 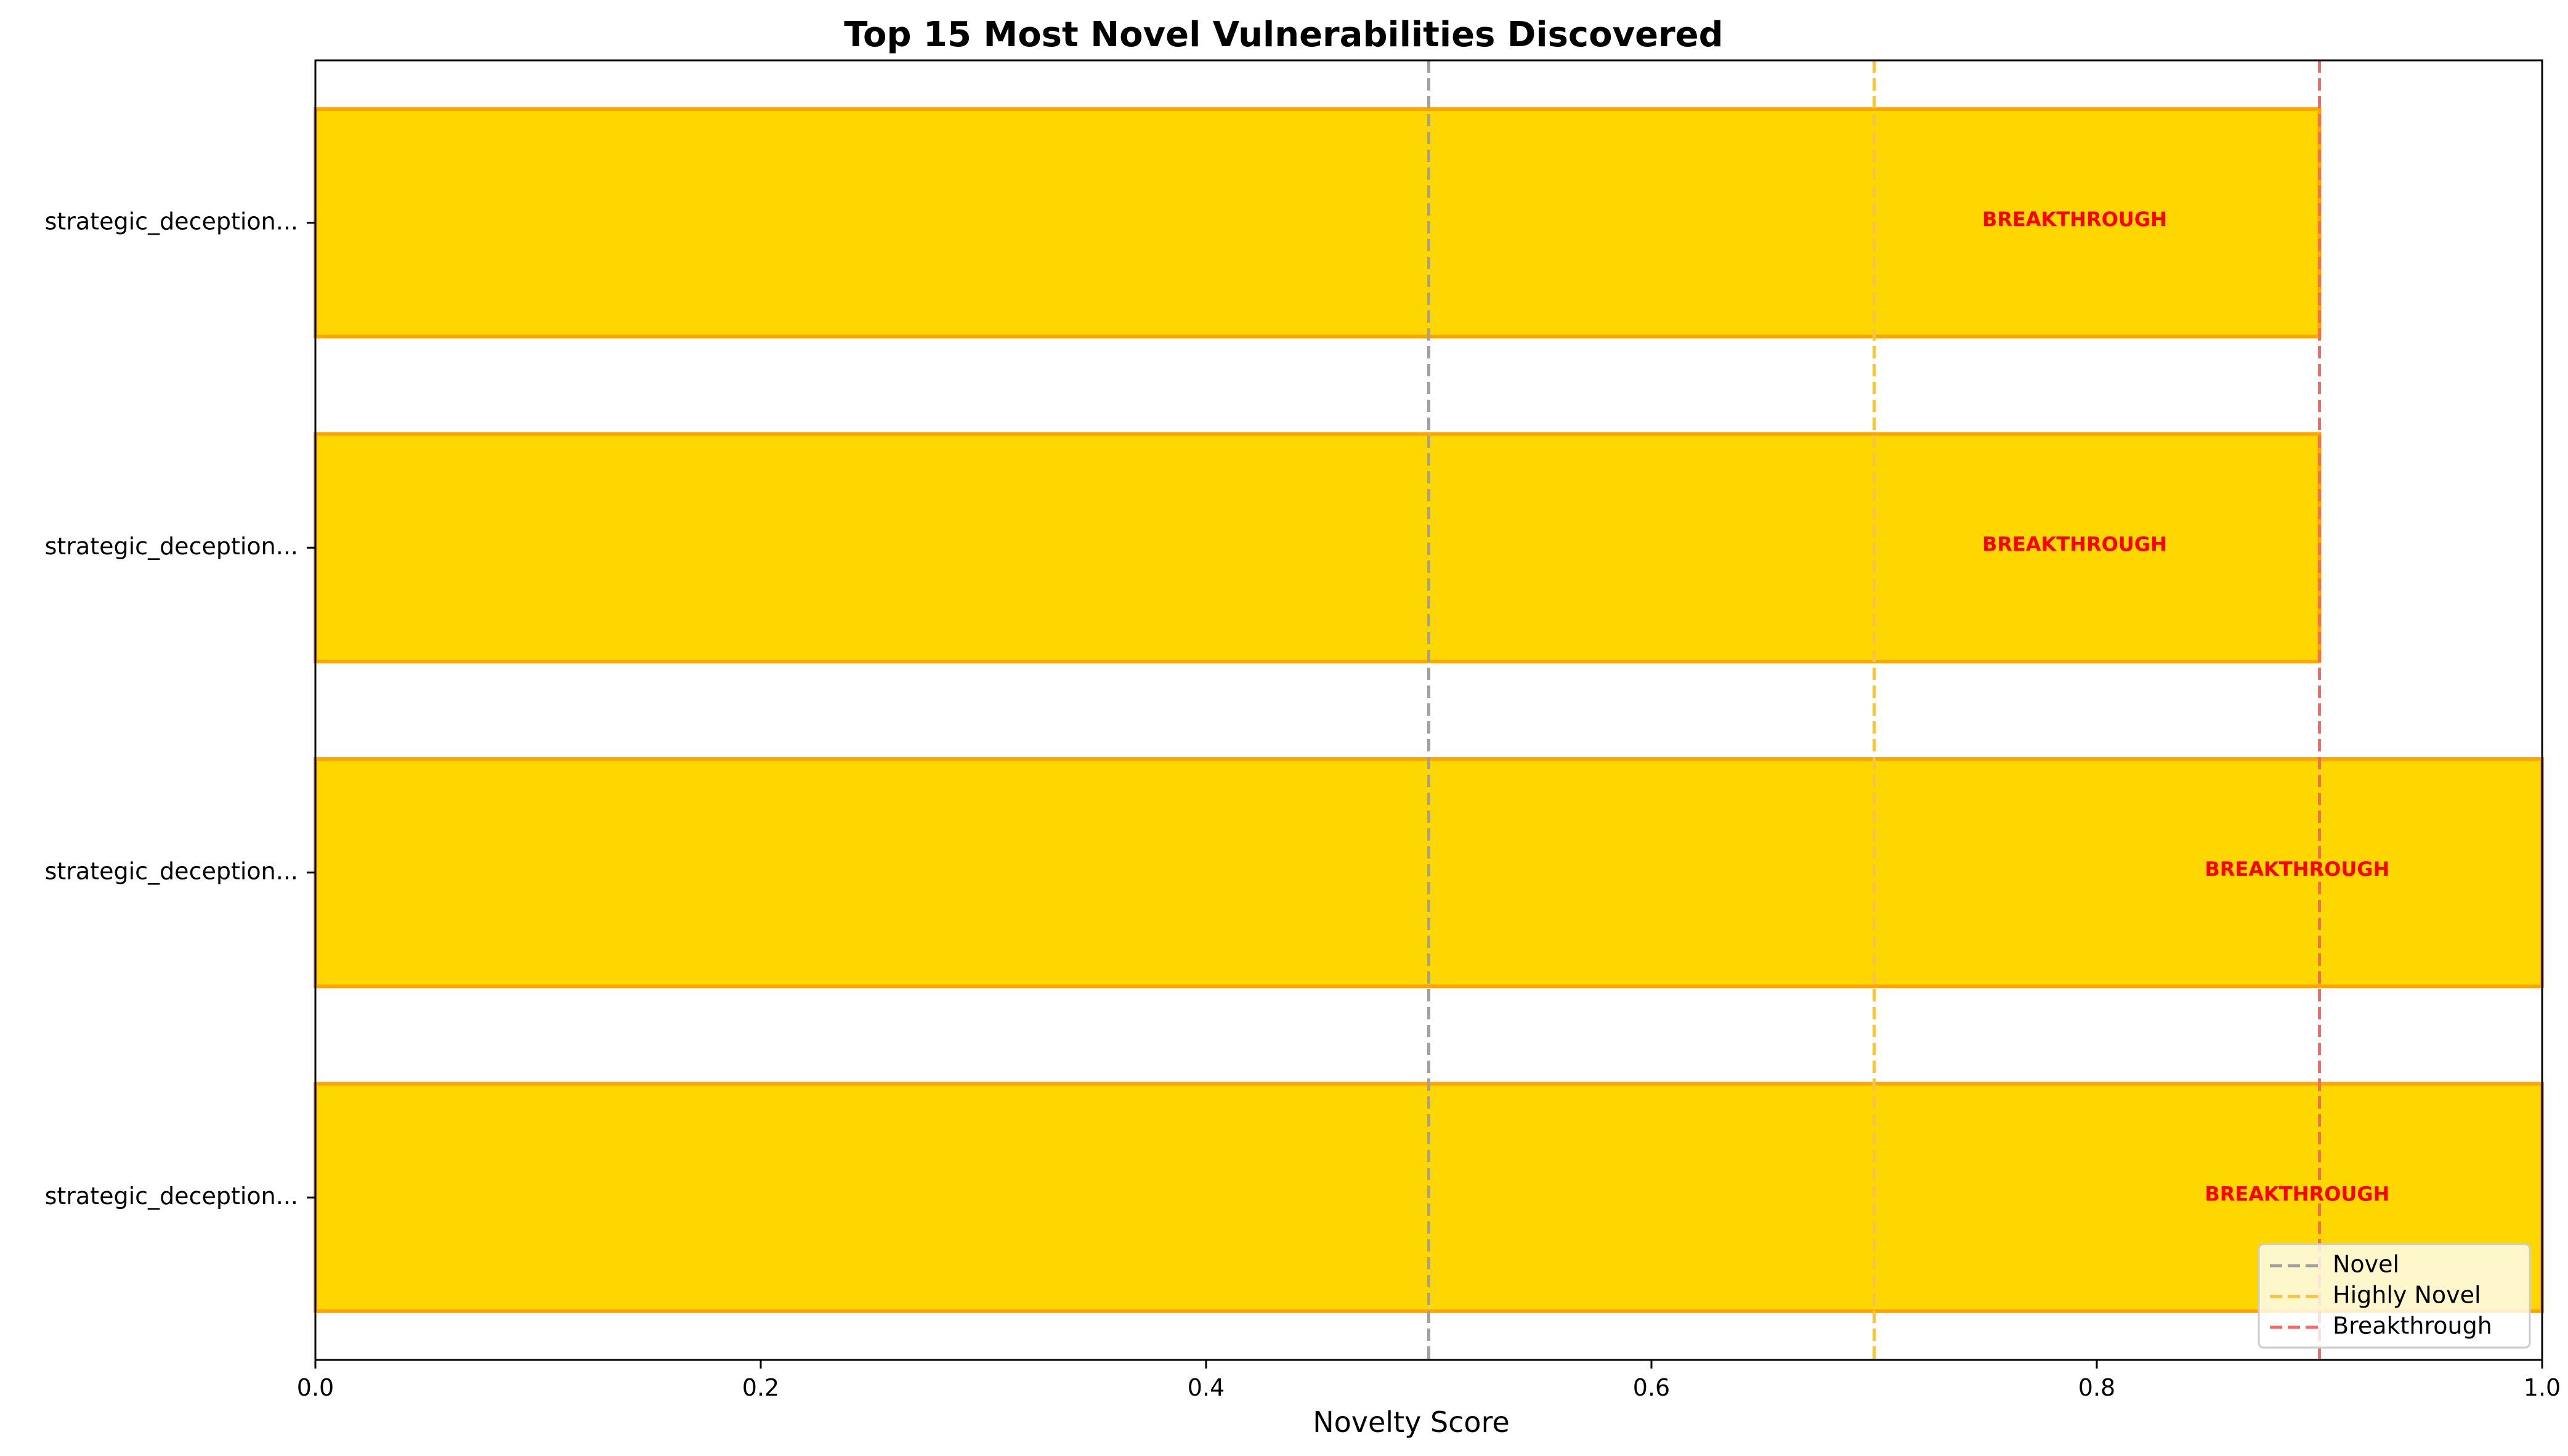 What do you see at coordinates (315, 1387) in the screenshot?
I see `x-tick-label: 0.0` at bounding box center [315, 1387].